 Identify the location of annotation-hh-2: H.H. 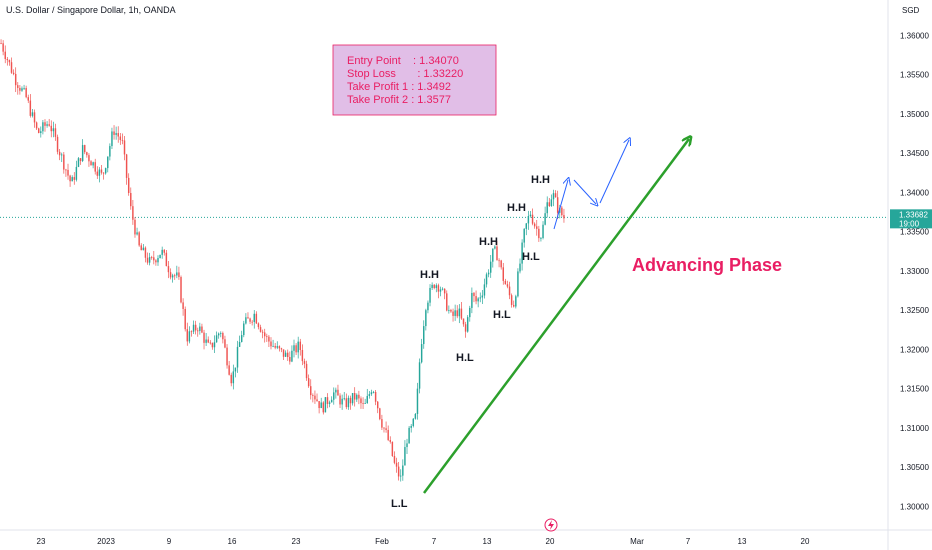
(488, 242).